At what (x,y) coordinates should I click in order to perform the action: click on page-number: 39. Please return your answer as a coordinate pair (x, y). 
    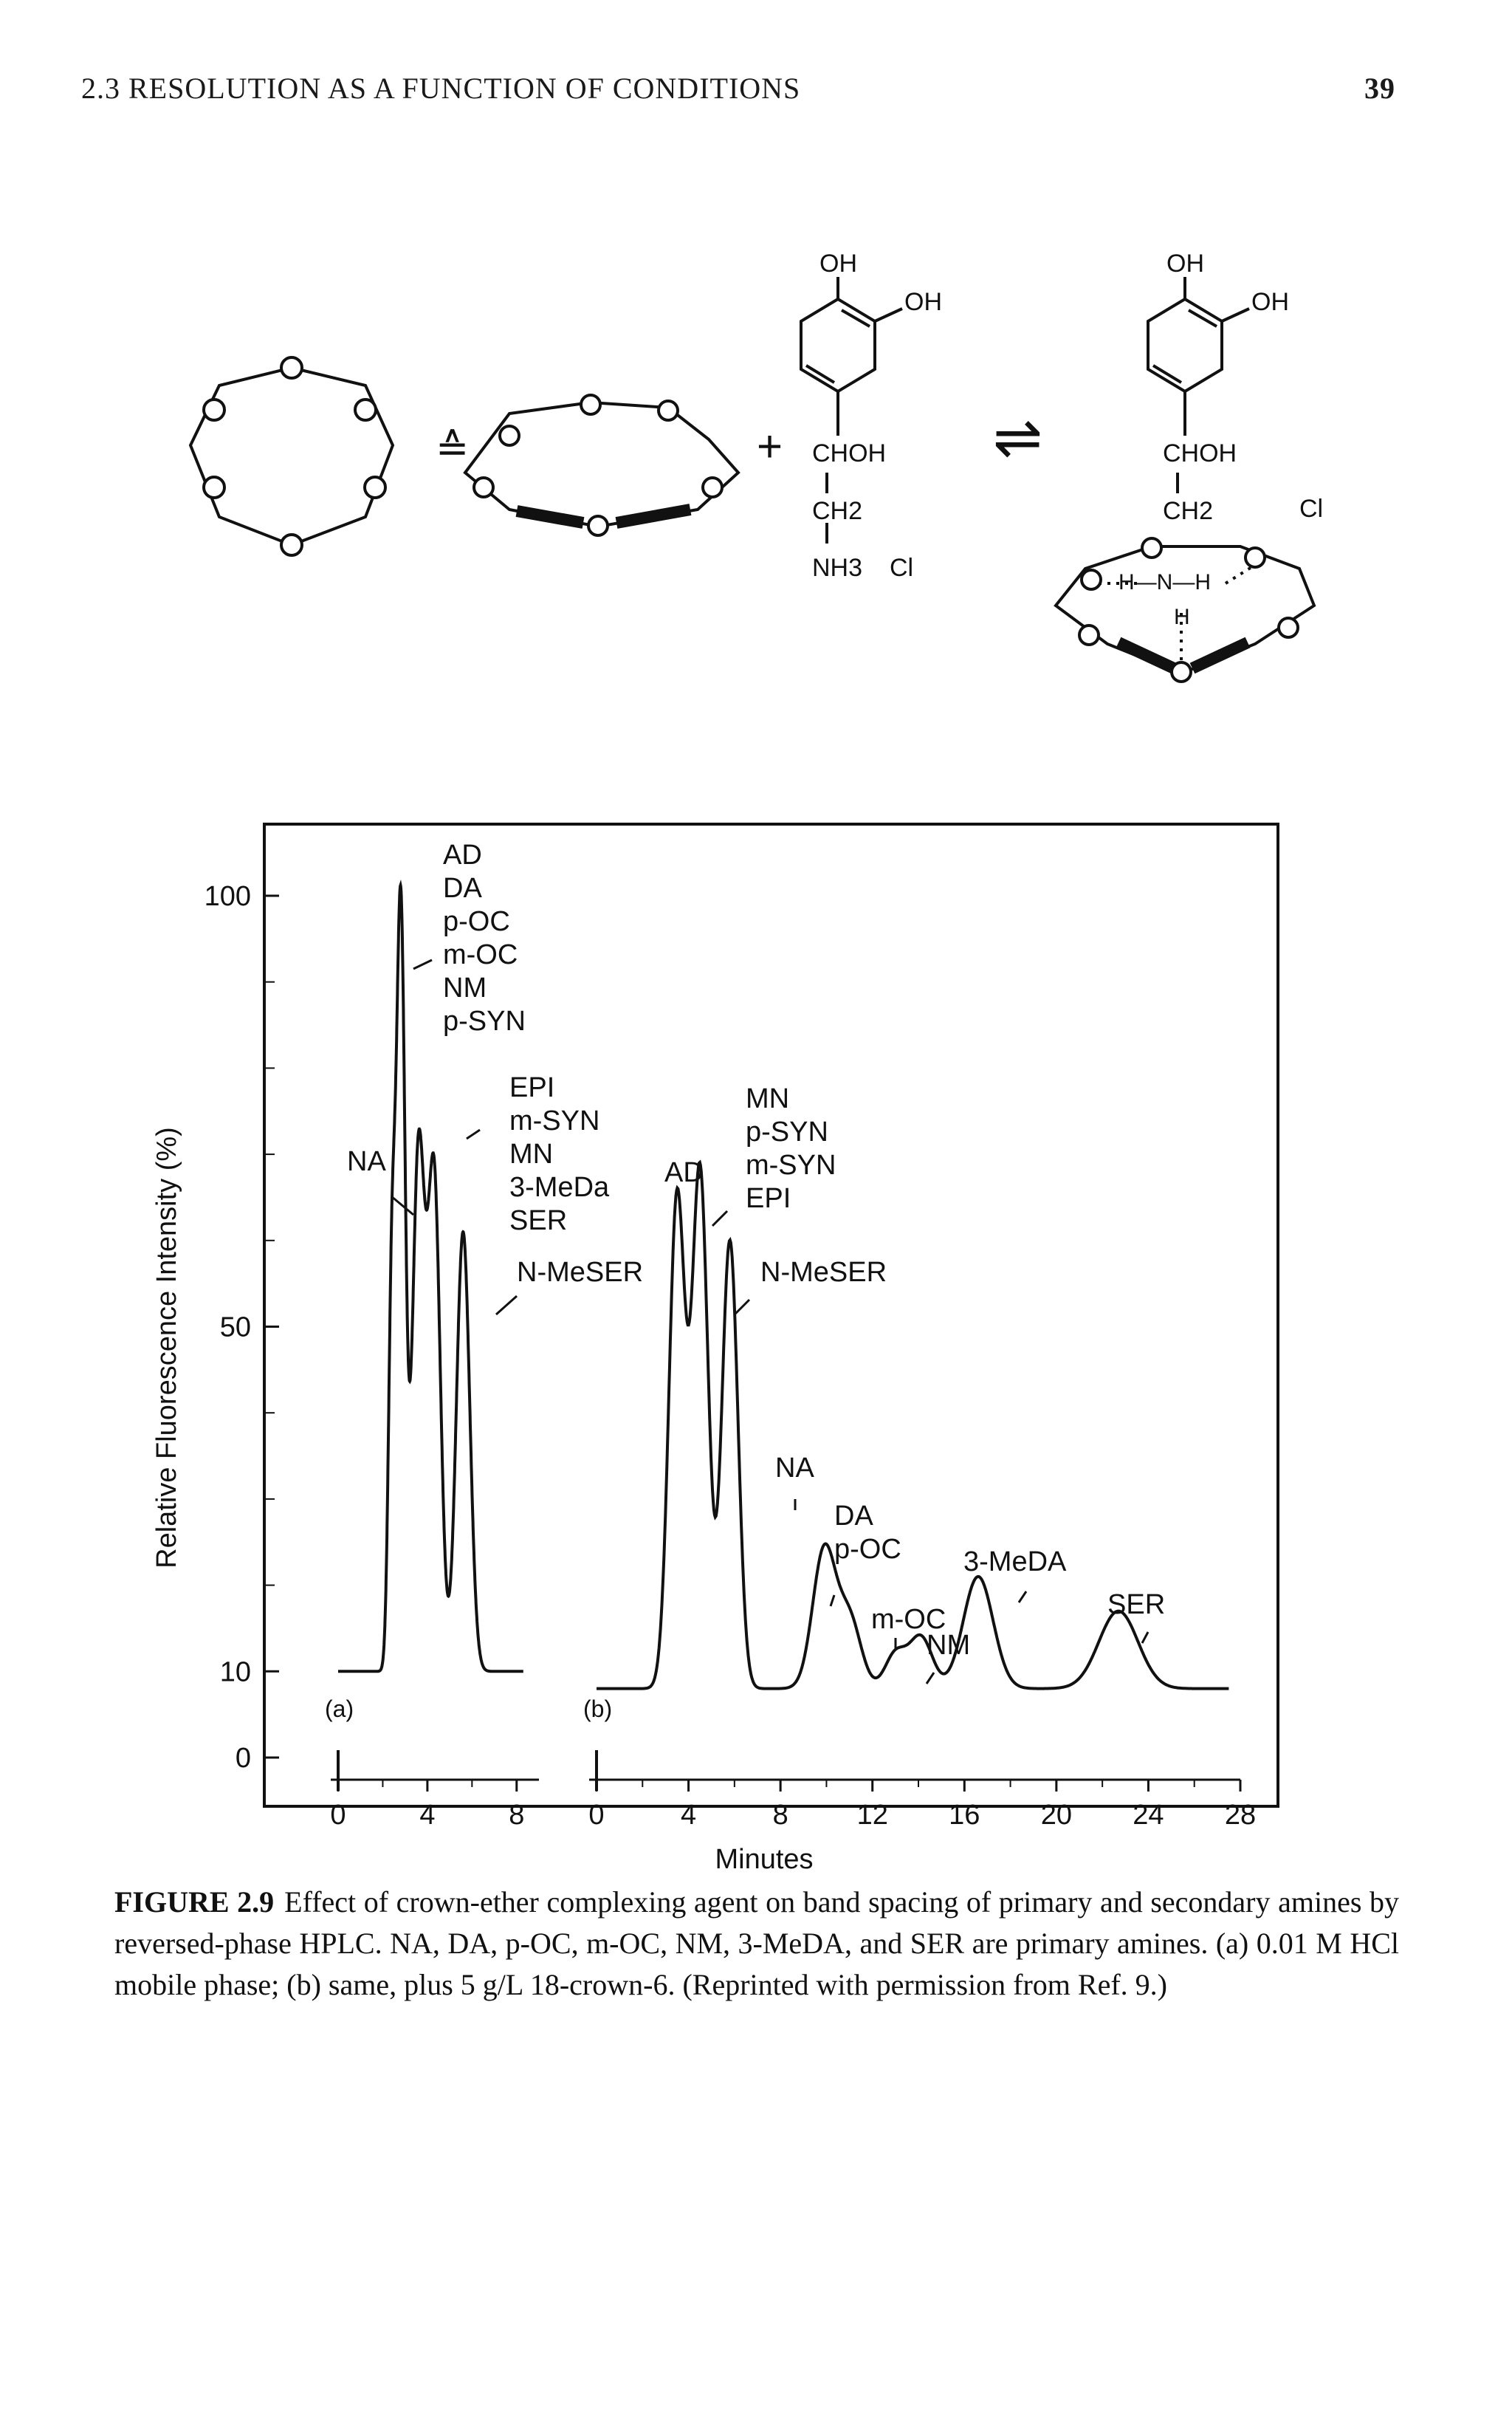
    Looking at the image, I should click on (1379, 88).